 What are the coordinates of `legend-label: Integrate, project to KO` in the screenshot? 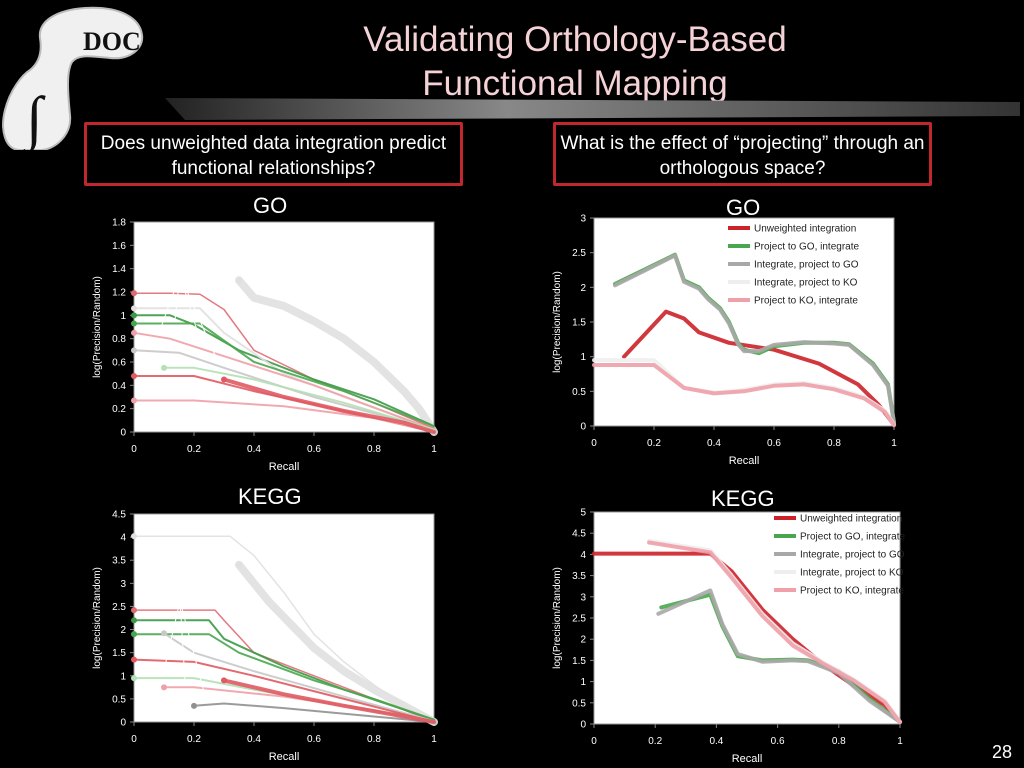 It's located at (806, 283).